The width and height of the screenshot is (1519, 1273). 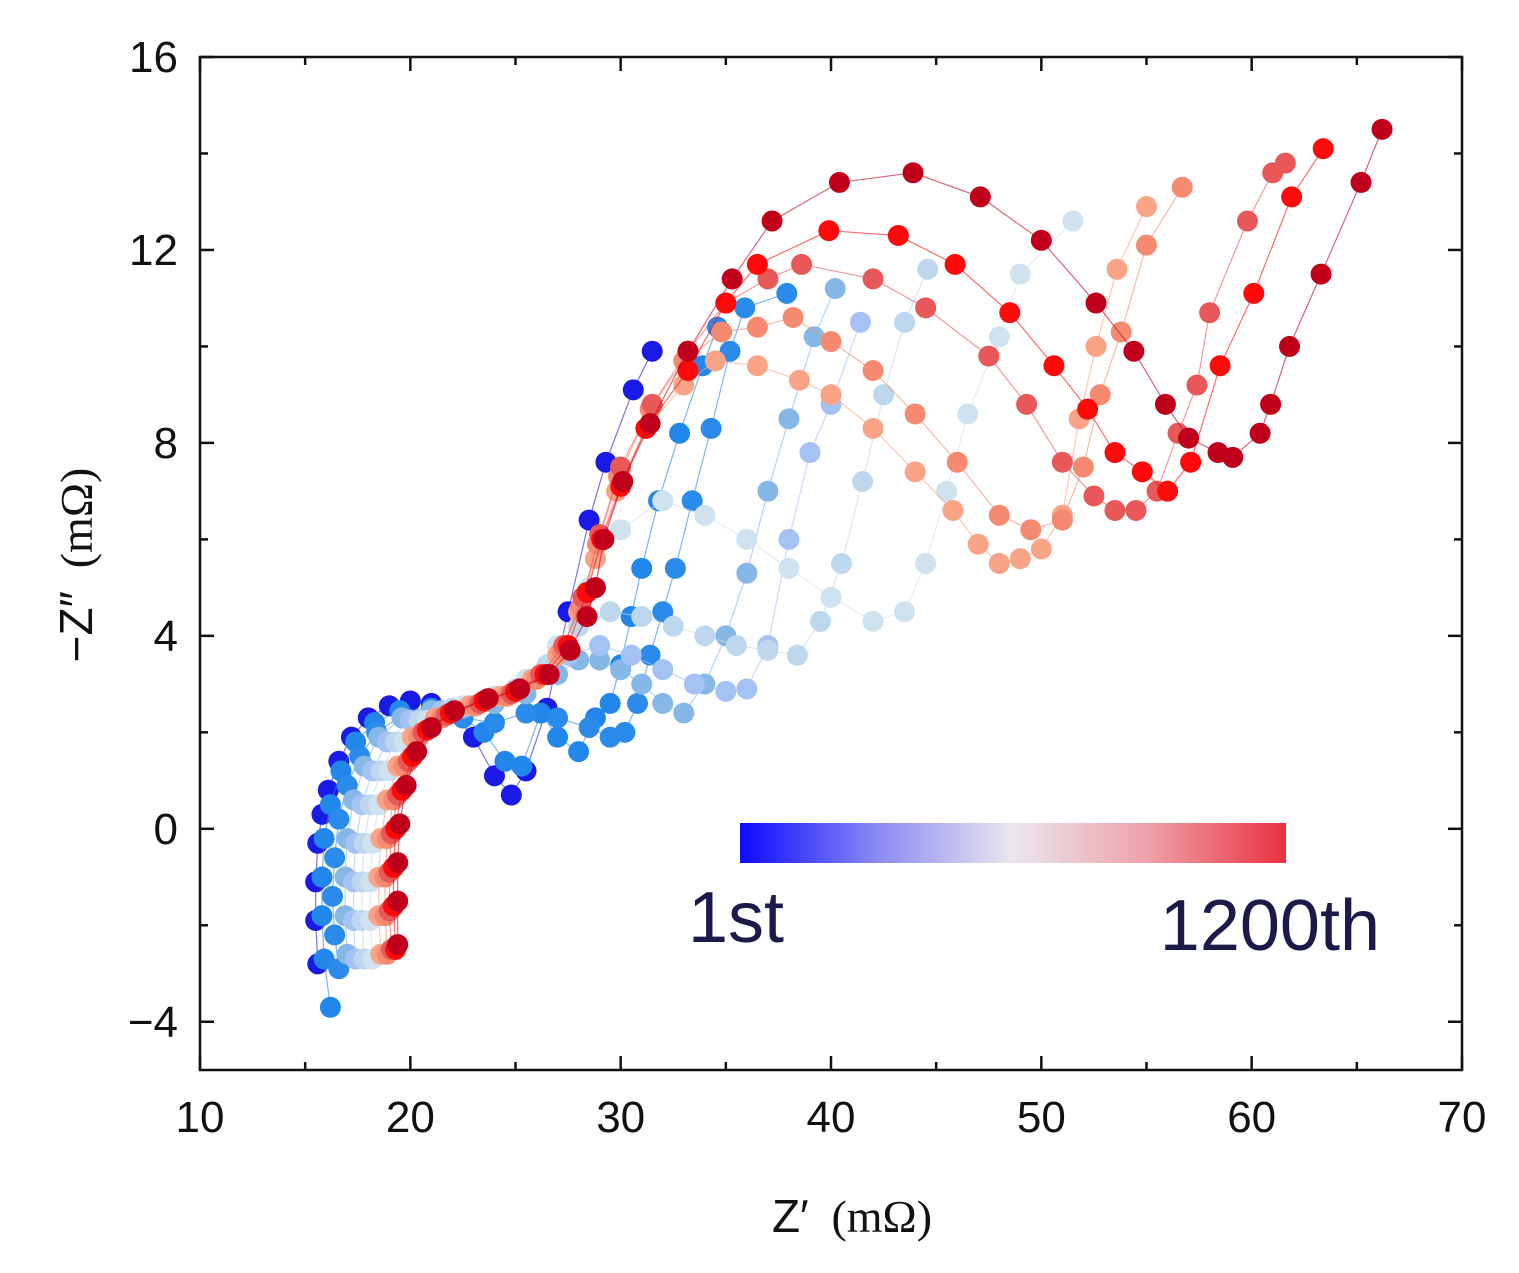 I want to click on colorbar-end-label: 1200th, so click(x=1270, y=926).